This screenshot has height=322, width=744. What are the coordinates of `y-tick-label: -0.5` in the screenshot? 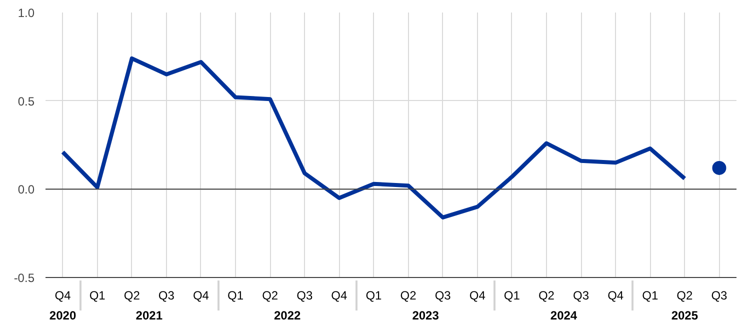 It's located at (24, 278).